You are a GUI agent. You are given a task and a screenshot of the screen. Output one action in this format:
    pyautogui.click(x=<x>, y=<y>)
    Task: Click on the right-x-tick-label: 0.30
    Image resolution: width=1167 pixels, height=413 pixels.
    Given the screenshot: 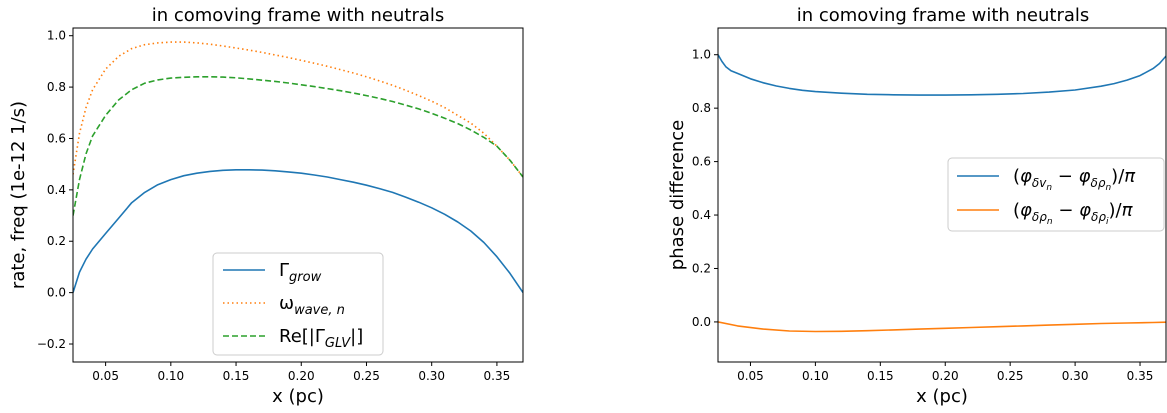 What is the action you would take?
    pyautogui.click(x=1075, y=376)
    